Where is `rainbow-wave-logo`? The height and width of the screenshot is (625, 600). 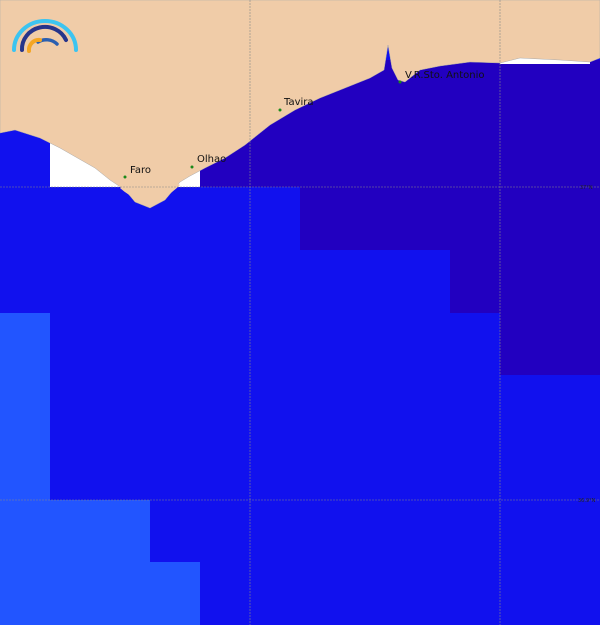
rainbow-wave-logo is located at coordinates (45, 36).